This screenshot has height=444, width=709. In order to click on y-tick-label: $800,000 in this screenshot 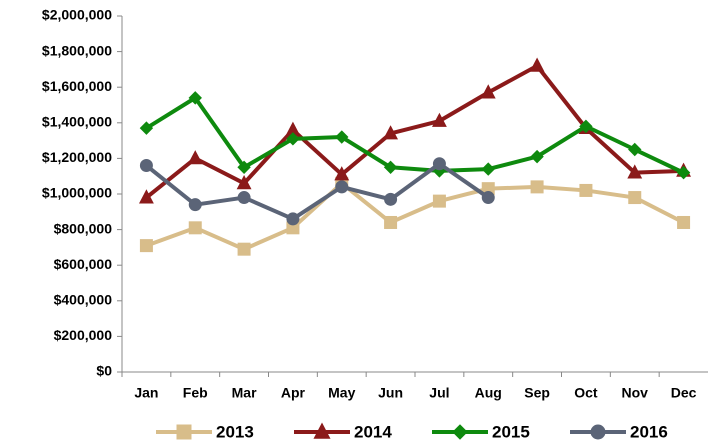, I will do `click(83, 228)`.